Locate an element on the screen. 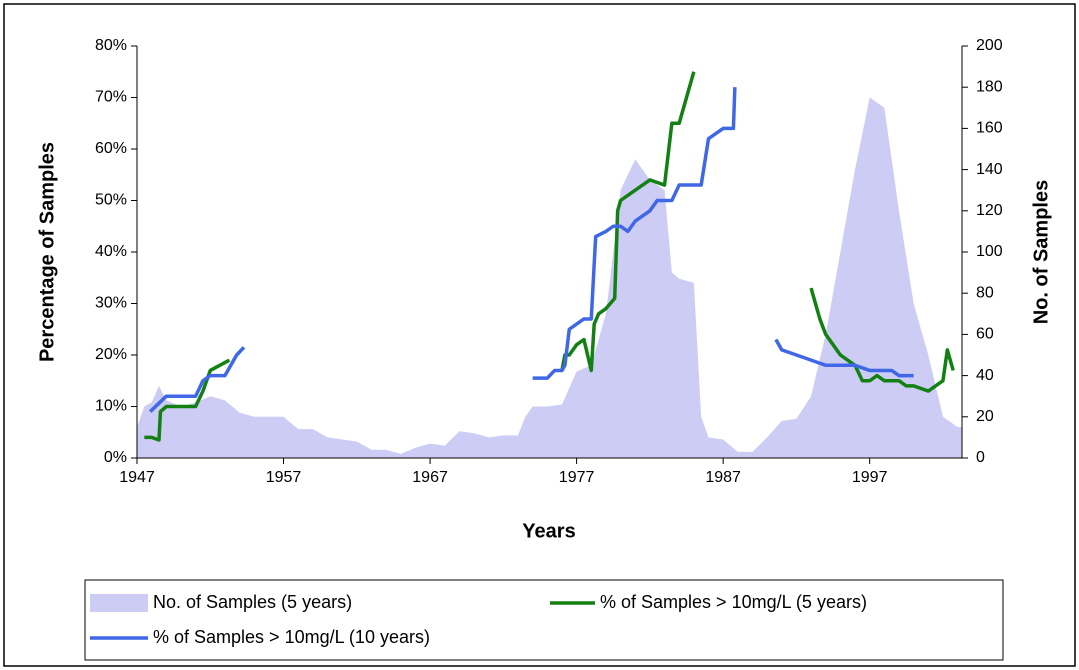  y2-tick-label: 40 is located at coordinates (985, 375).